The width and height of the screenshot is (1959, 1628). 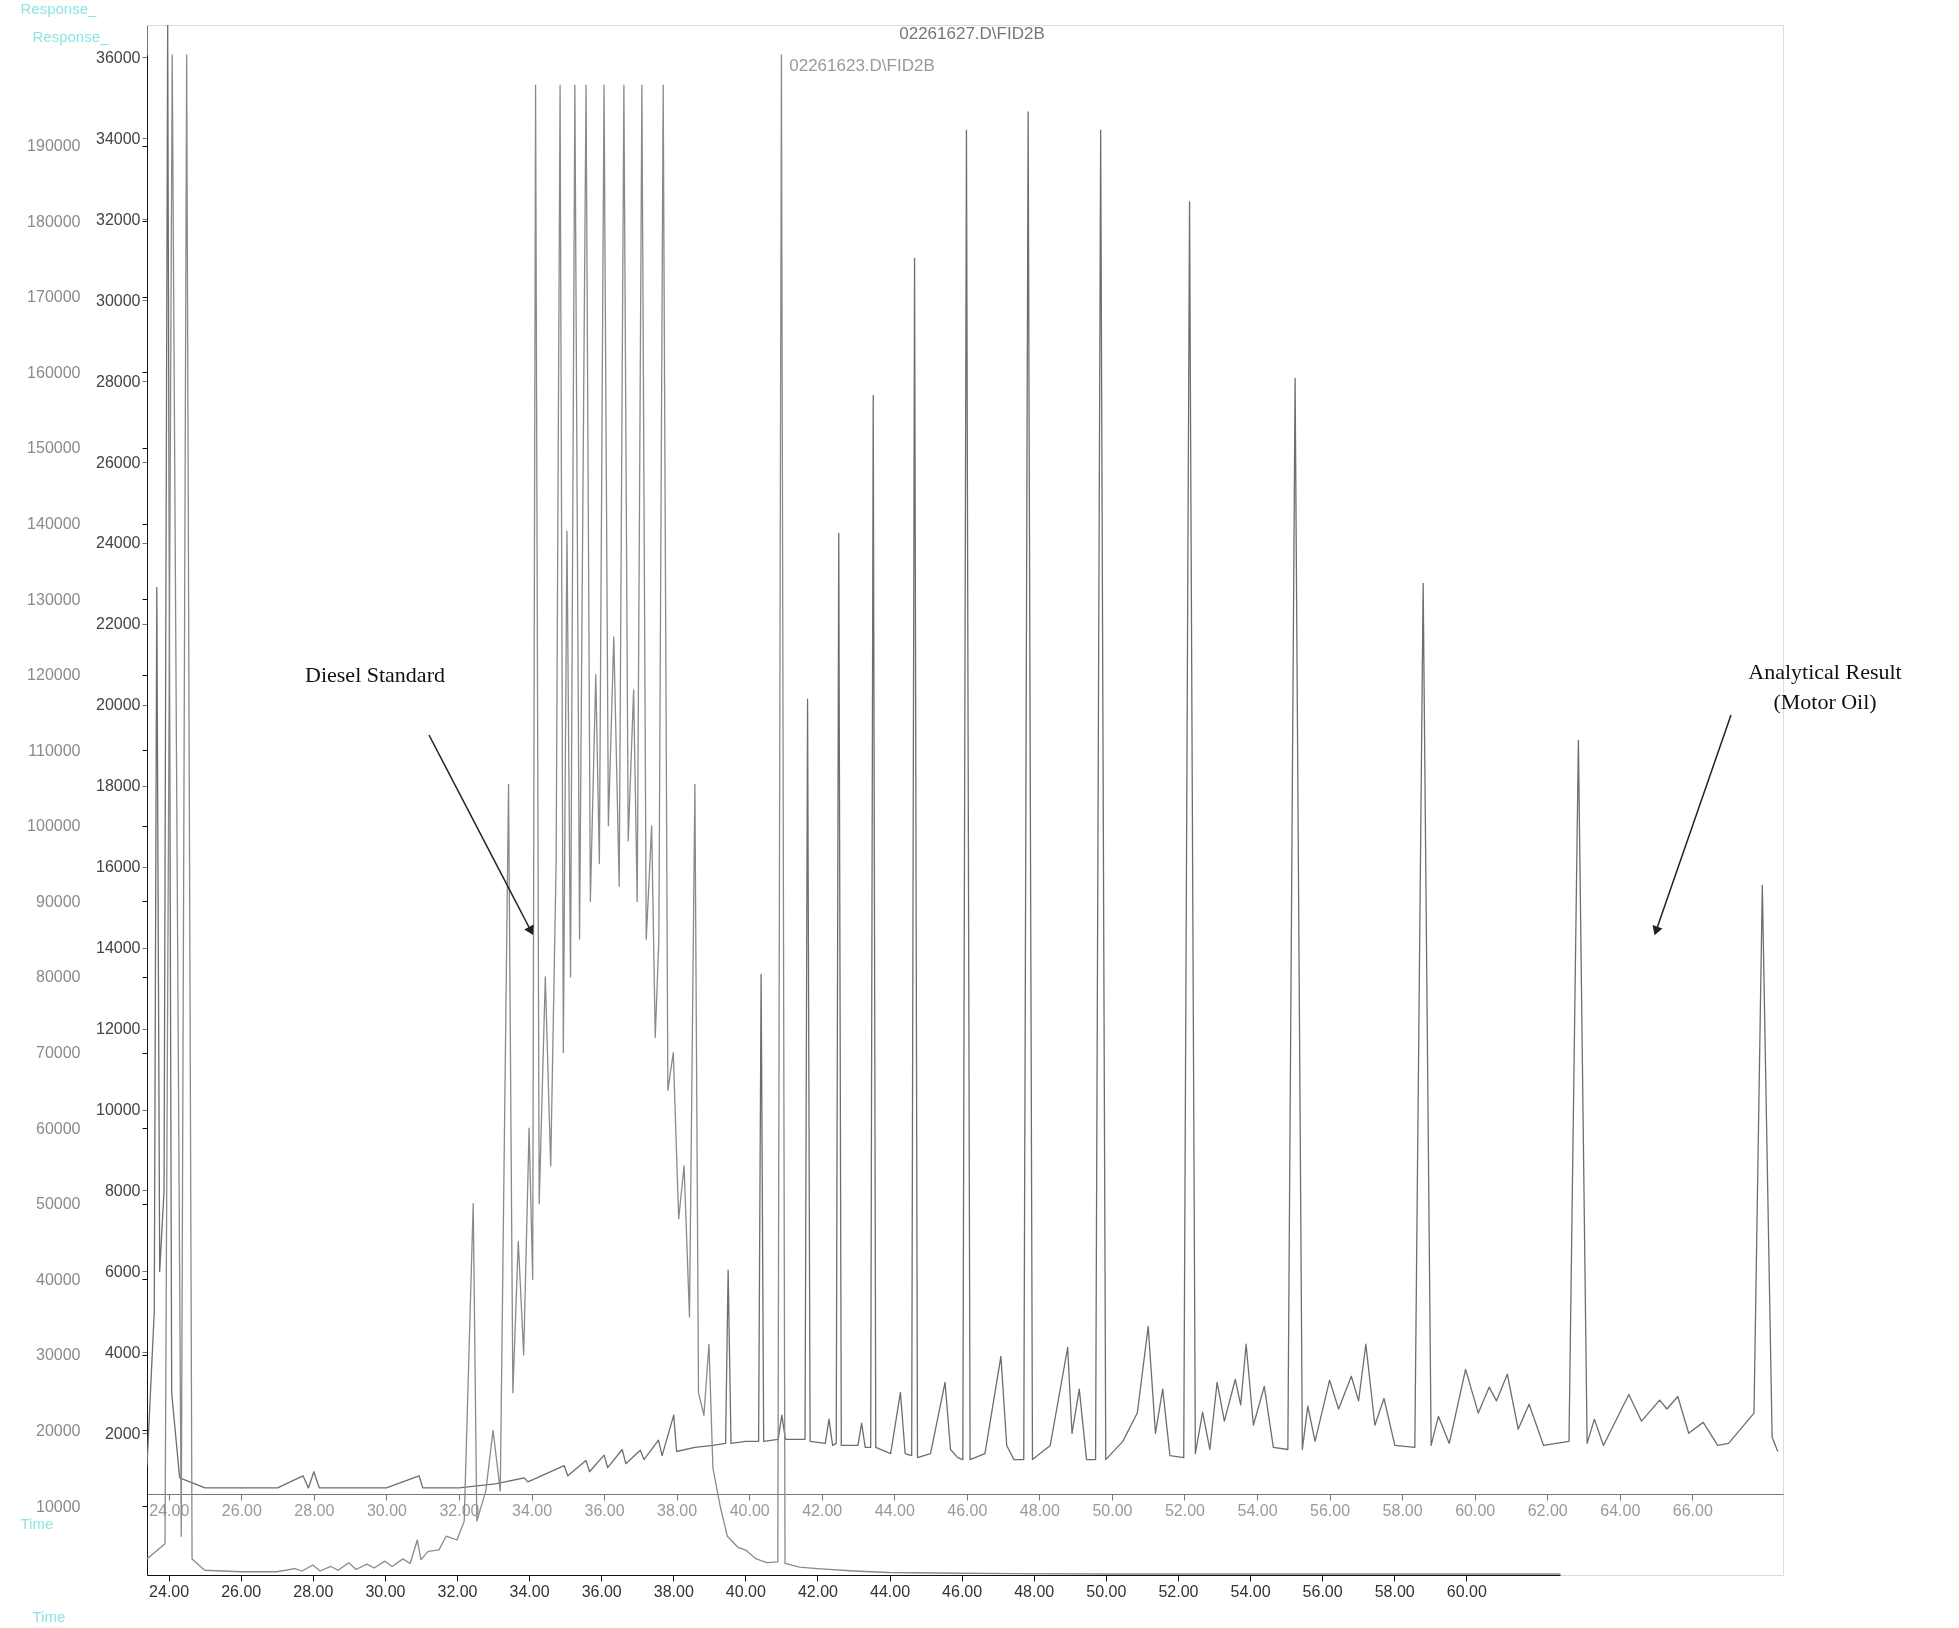 I want to click on y-tick-label: 70000, so click(x=58, y=1053).